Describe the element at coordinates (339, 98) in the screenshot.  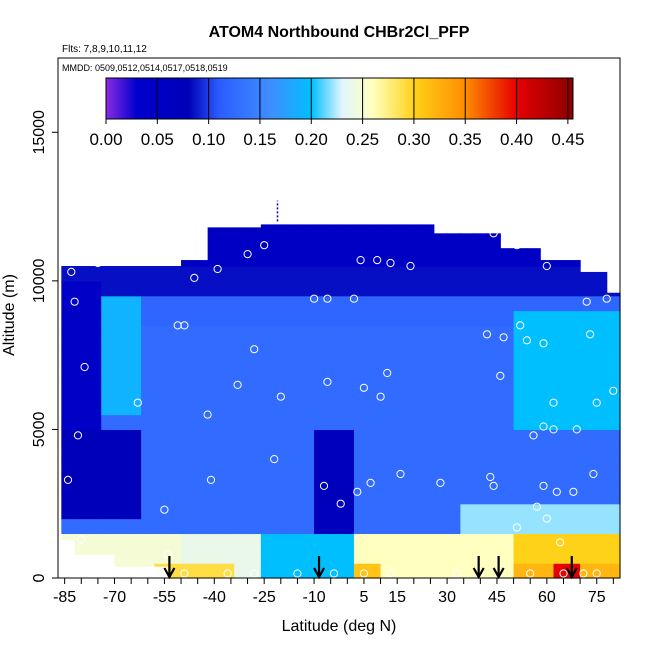
I see `colorbar-gradient` at that location.